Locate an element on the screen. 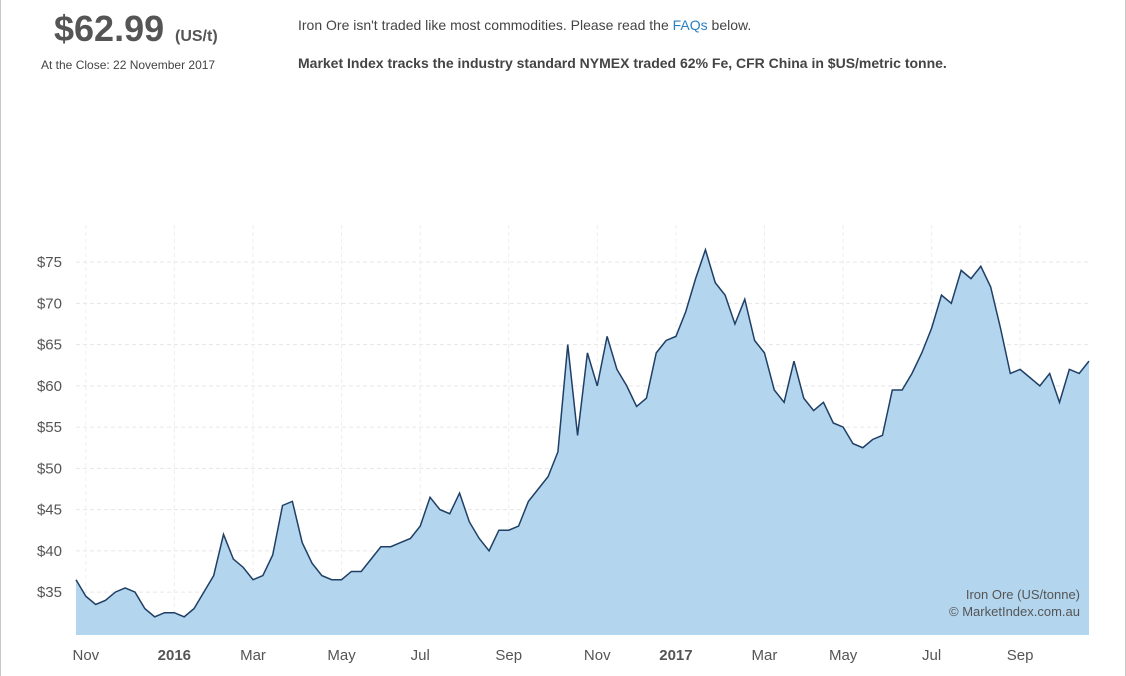 This screenshot has height=676, width=1126. y-tick-label: $55 is located at coordinates (49, 427).